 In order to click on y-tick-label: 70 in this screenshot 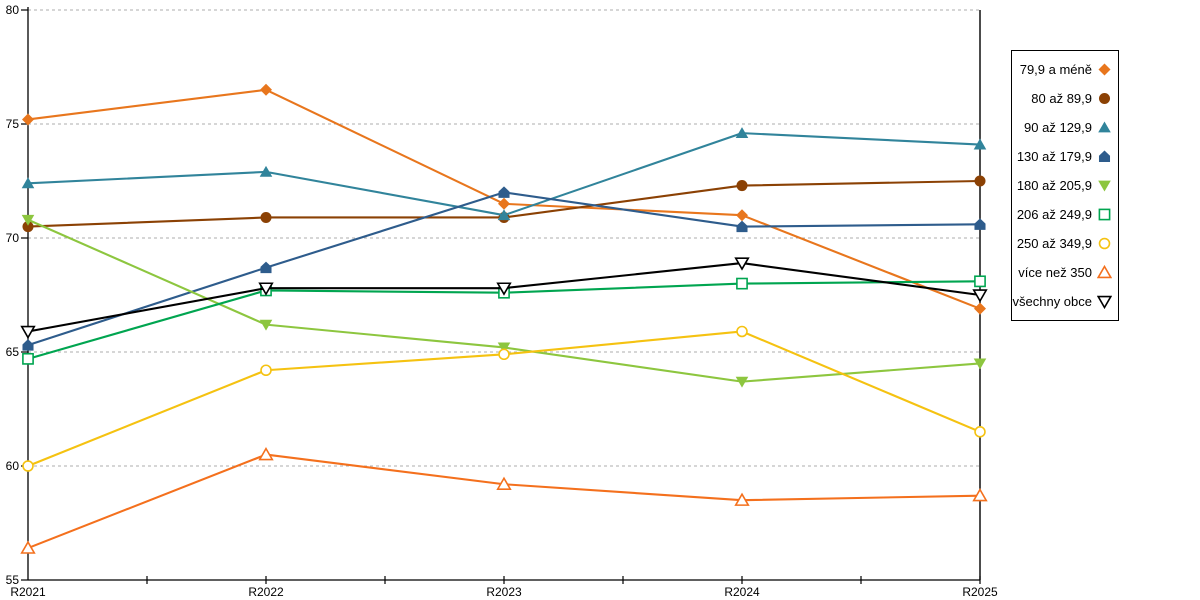, I will do `click(13, 238)`.